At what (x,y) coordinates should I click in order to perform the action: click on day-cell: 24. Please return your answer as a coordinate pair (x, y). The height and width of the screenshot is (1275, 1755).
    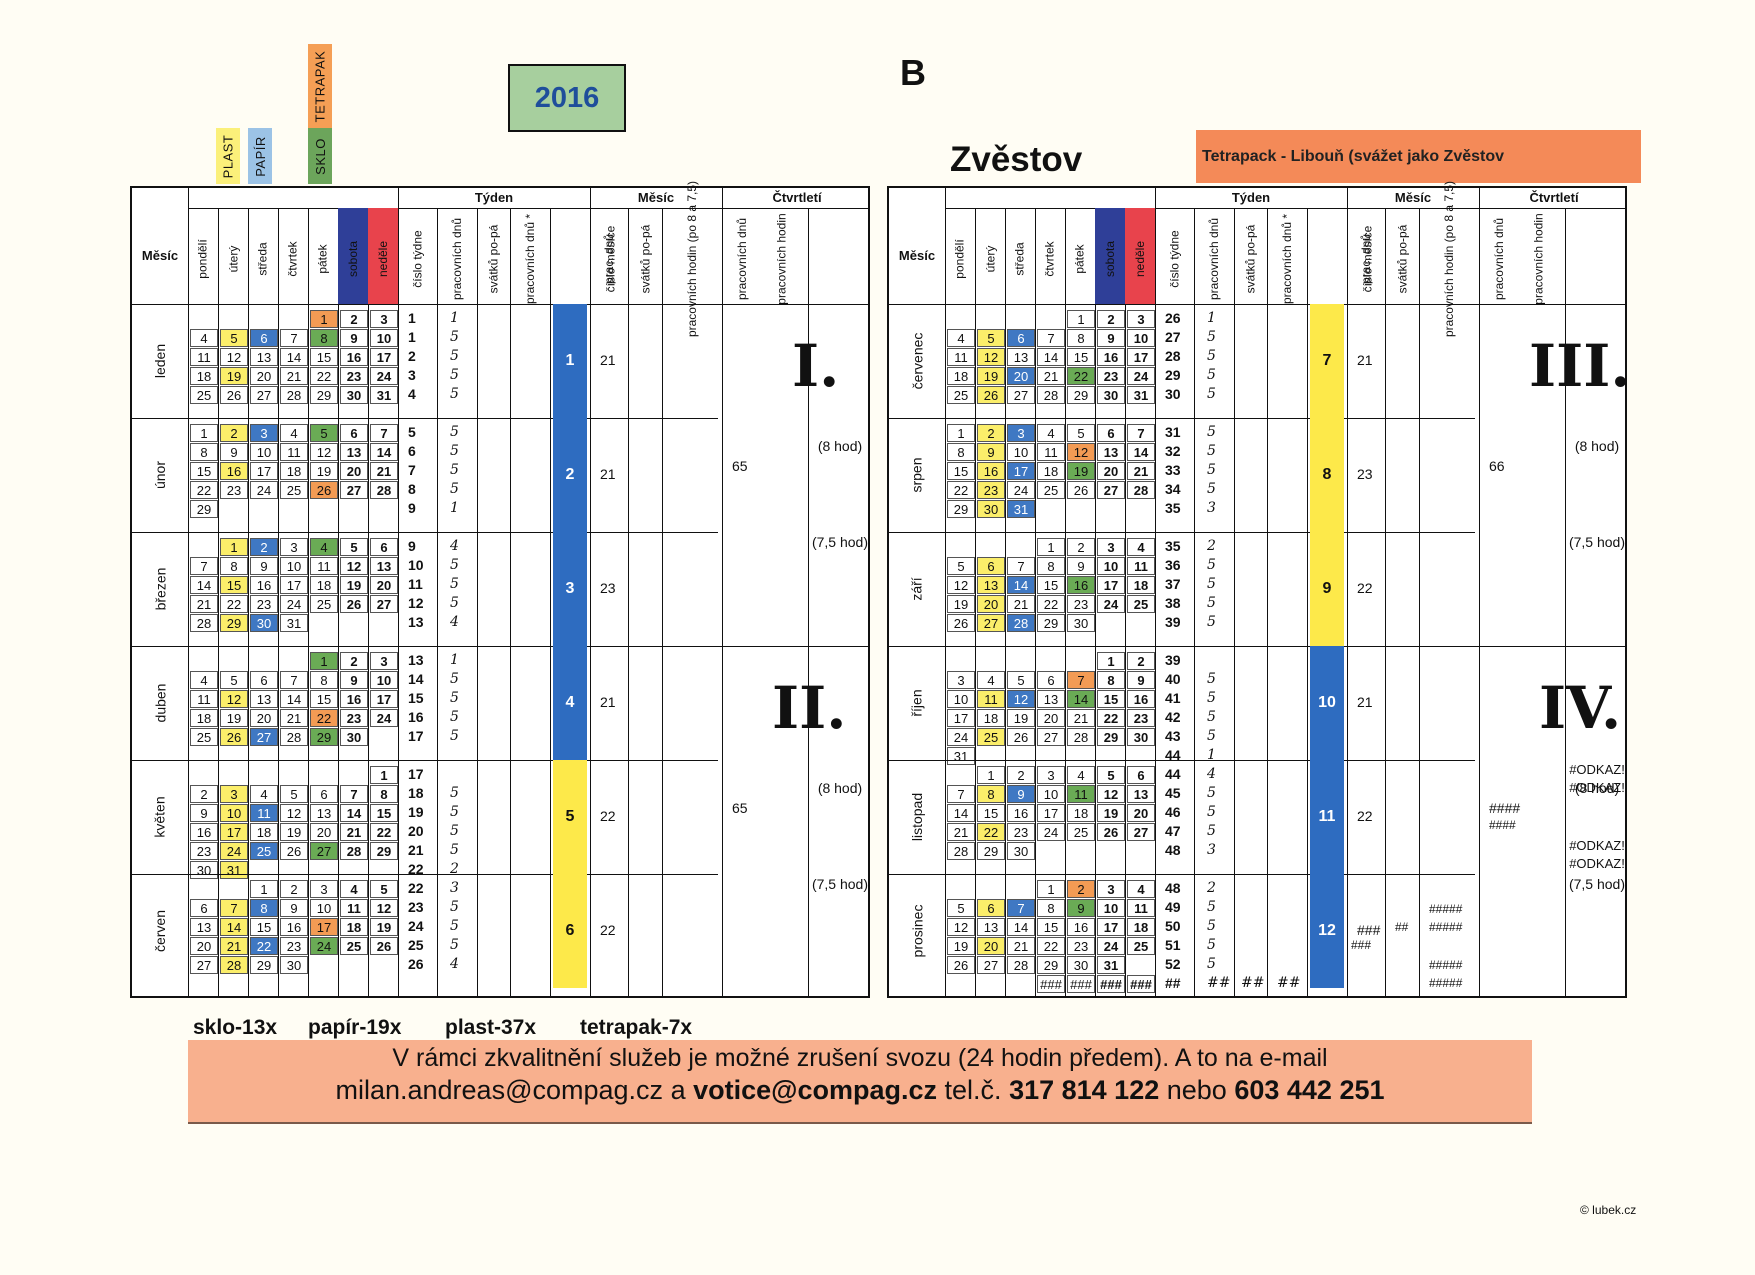
    Looking at the image, I should click on (1141, 376).